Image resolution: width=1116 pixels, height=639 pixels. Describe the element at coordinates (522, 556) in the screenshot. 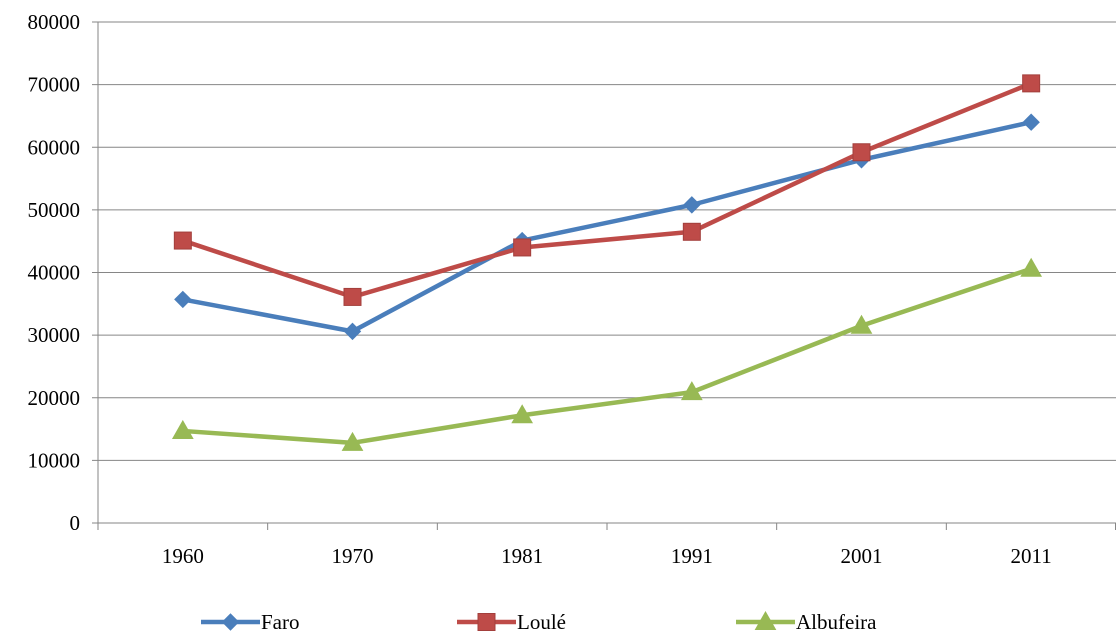

I see `x-tick-label: 1981` at that location.